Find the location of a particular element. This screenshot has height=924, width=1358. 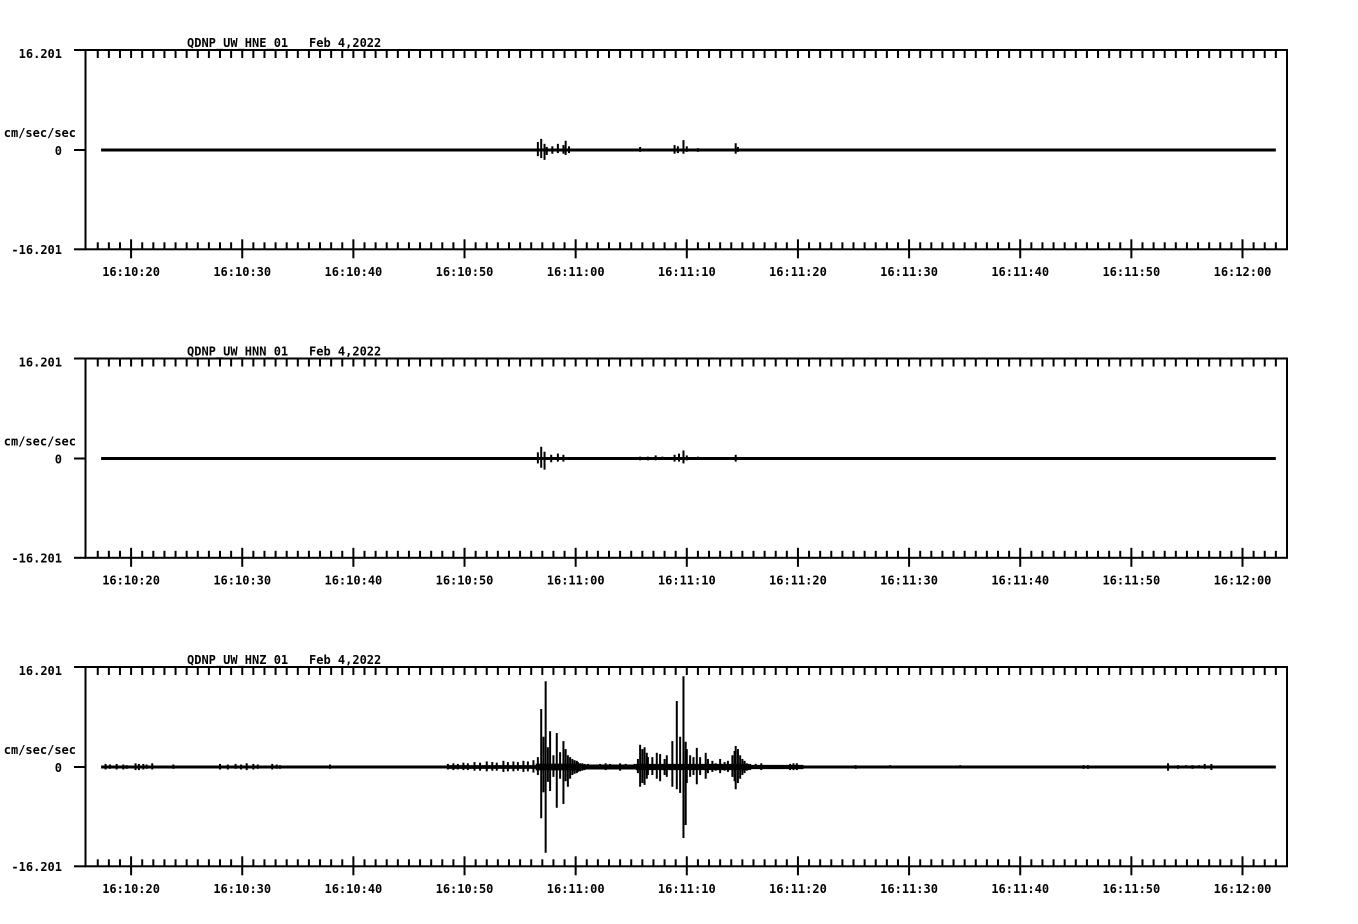

panel-title-station: QDNP_UW_HNE_01 is located at coordinates (237, 43).